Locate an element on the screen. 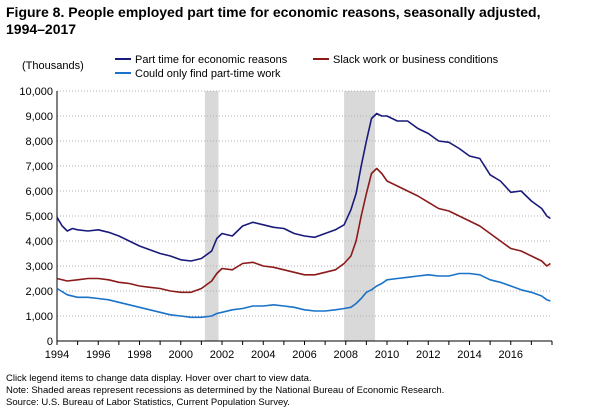  y-tick-label: 2,000 is located at coordinates (39, 292).